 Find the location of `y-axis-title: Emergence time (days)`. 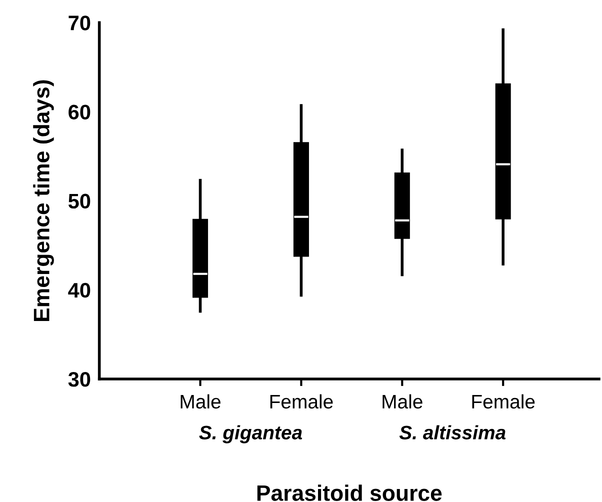

y-axis-title: Emergence time (days) is located at coordinates (43, 200).